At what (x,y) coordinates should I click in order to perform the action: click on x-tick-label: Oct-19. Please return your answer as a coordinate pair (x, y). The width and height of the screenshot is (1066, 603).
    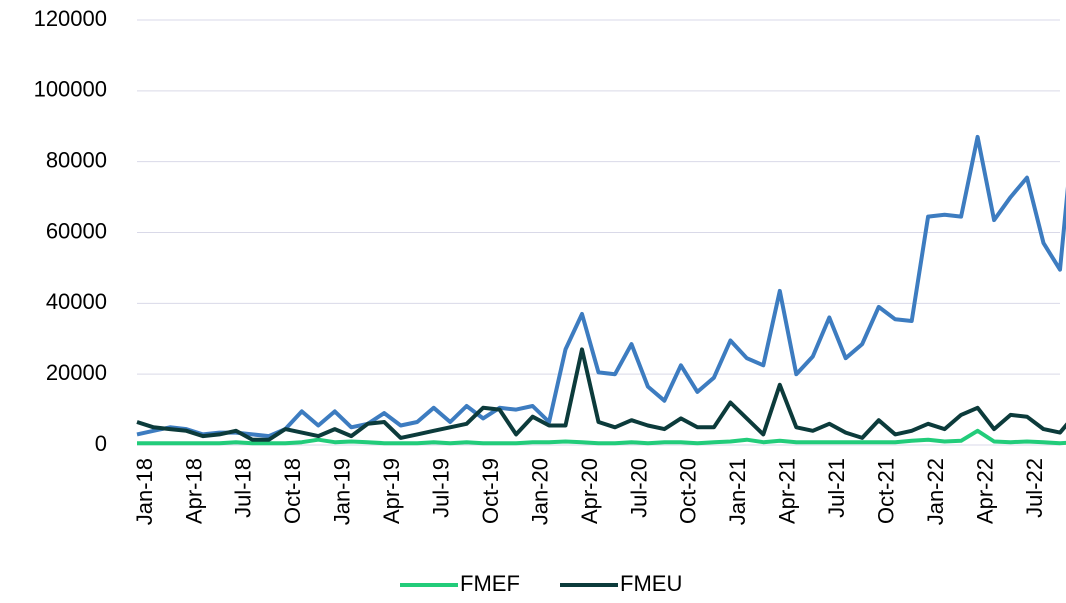
    Looking at the image, I should click on (490, 491).